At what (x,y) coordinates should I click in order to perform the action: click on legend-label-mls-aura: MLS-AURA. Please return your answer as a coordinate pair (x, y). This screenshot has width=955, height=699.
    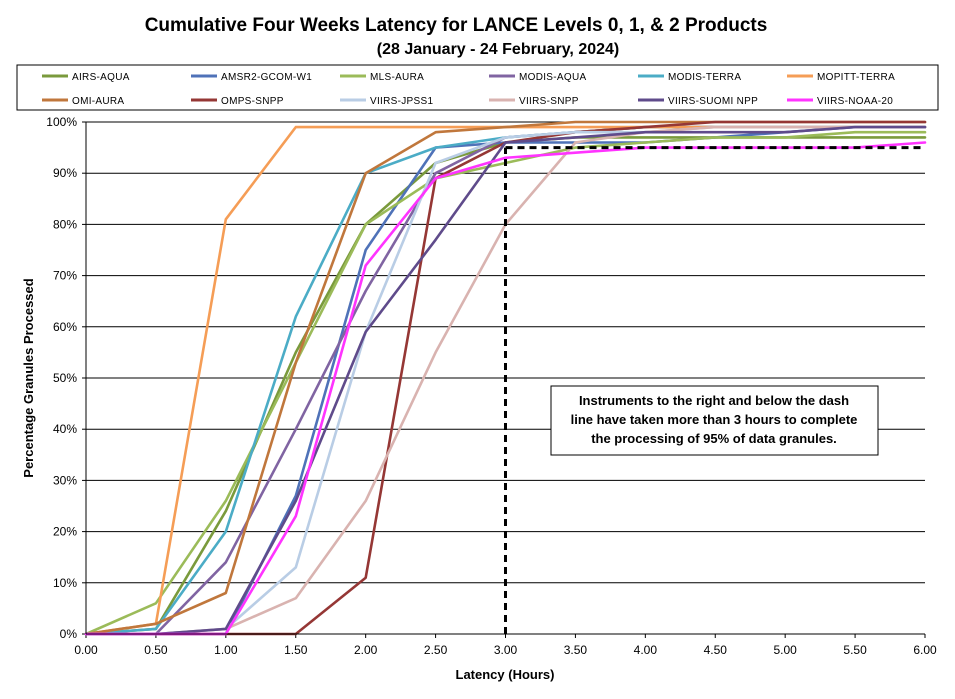
    Looking at the image, I should click on (397, 77).